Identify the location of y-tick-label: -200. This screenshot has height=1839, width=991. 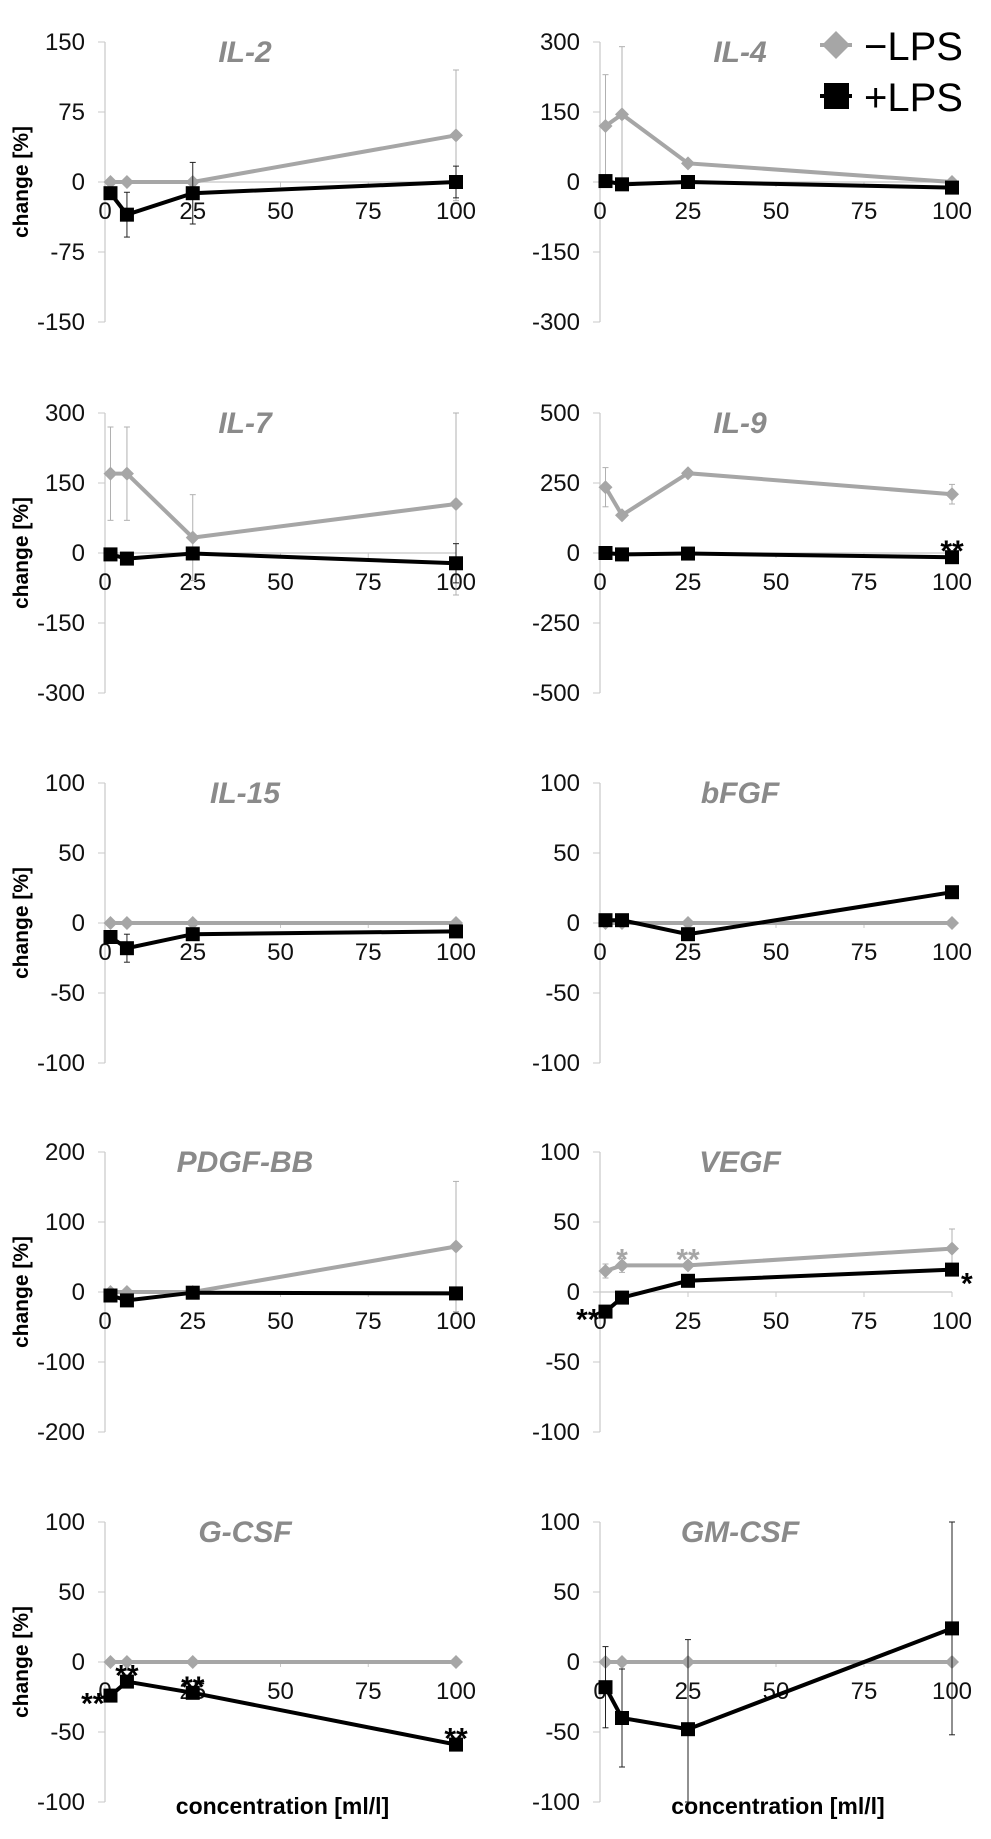
(61, 1432).